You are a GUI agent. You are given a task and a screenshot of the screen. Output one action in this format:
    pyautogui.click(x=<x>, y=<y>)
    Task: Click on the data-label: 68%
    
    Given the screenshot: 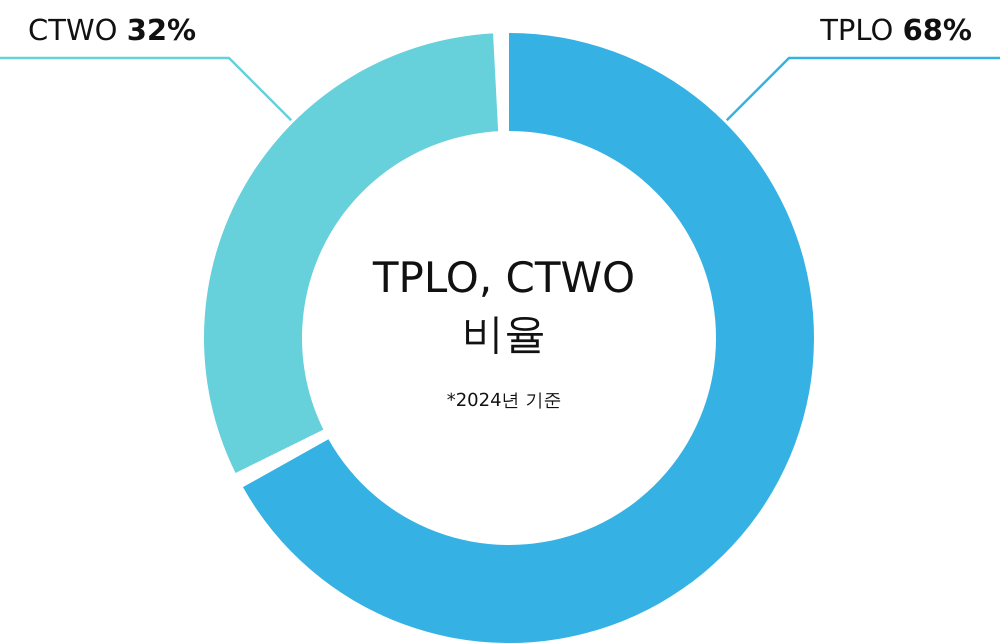 What is the action you would take?
    pyautogui.click(x=937, y=30)
    